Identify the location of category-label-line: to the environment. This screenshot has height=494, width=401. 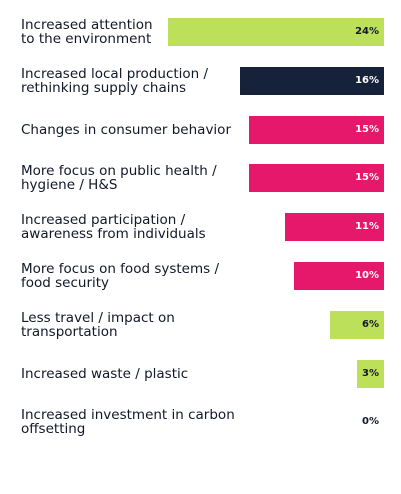
(86, 39).